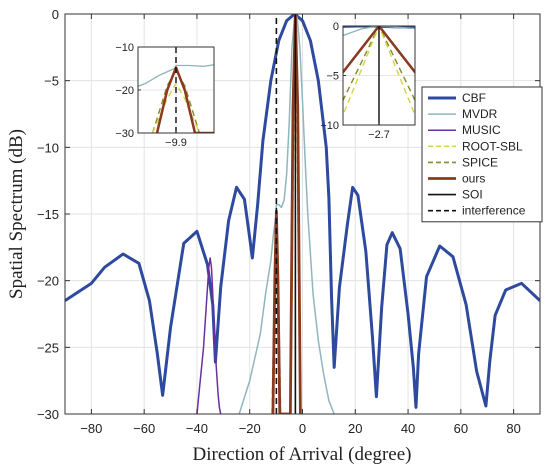 The width and height of the screenshot is (550, 474). What do you see at coordinates (91, 428) in the screenshot?
I see `x-tick-label: −80` at bounding box center [91, 428].